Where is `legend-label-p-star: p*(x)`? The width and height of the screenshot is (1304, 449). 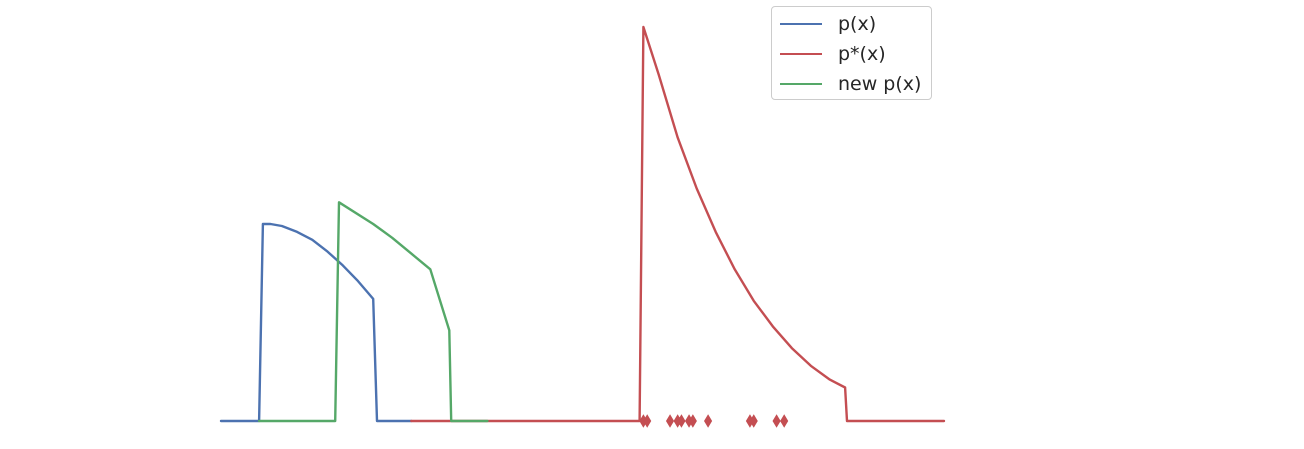 legend-label-p-star: p*(x) is located at coordinates (862, 54).